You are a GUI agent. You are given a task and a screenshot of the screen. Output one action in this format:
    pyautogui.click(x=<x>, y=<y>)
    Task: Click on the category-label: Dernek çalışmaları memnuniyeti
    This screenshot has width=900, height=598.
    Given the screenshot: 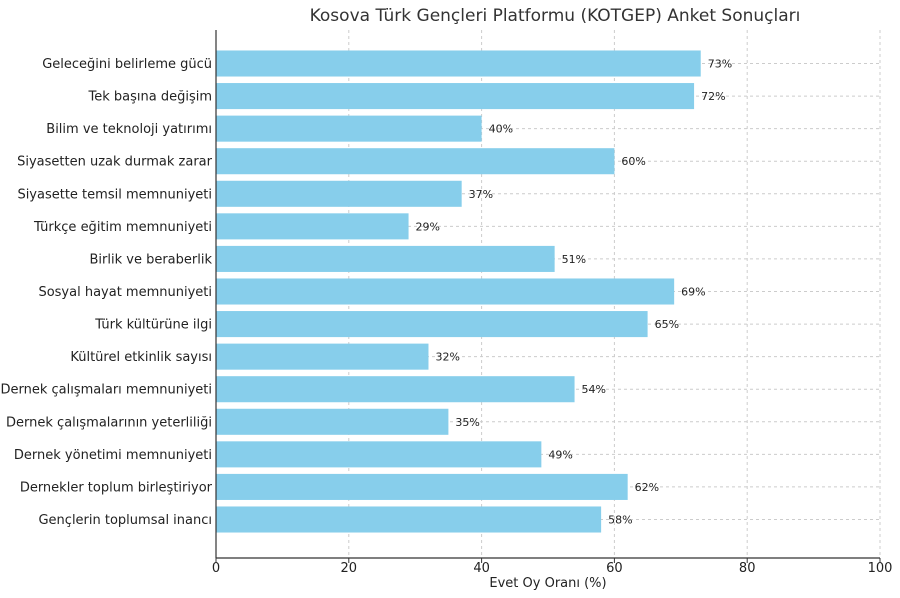 What is the action you would take?
    pyautogui.click(x=107, y=390)
    